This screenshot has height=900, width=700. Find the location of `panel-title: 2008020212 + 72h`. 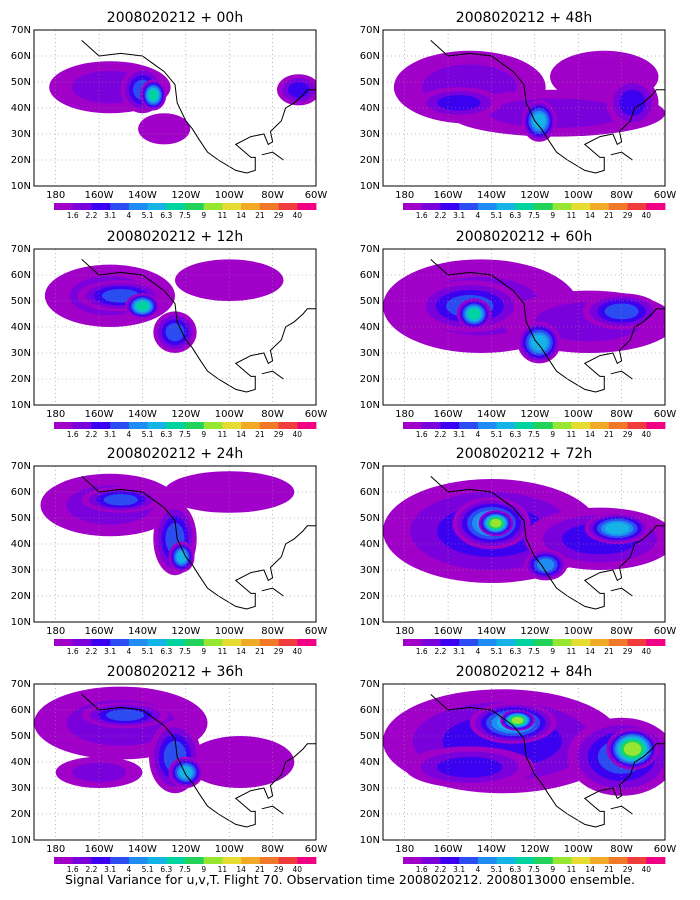

panel-title: 2008020212 + 72h is located at coordinates (524, 454).